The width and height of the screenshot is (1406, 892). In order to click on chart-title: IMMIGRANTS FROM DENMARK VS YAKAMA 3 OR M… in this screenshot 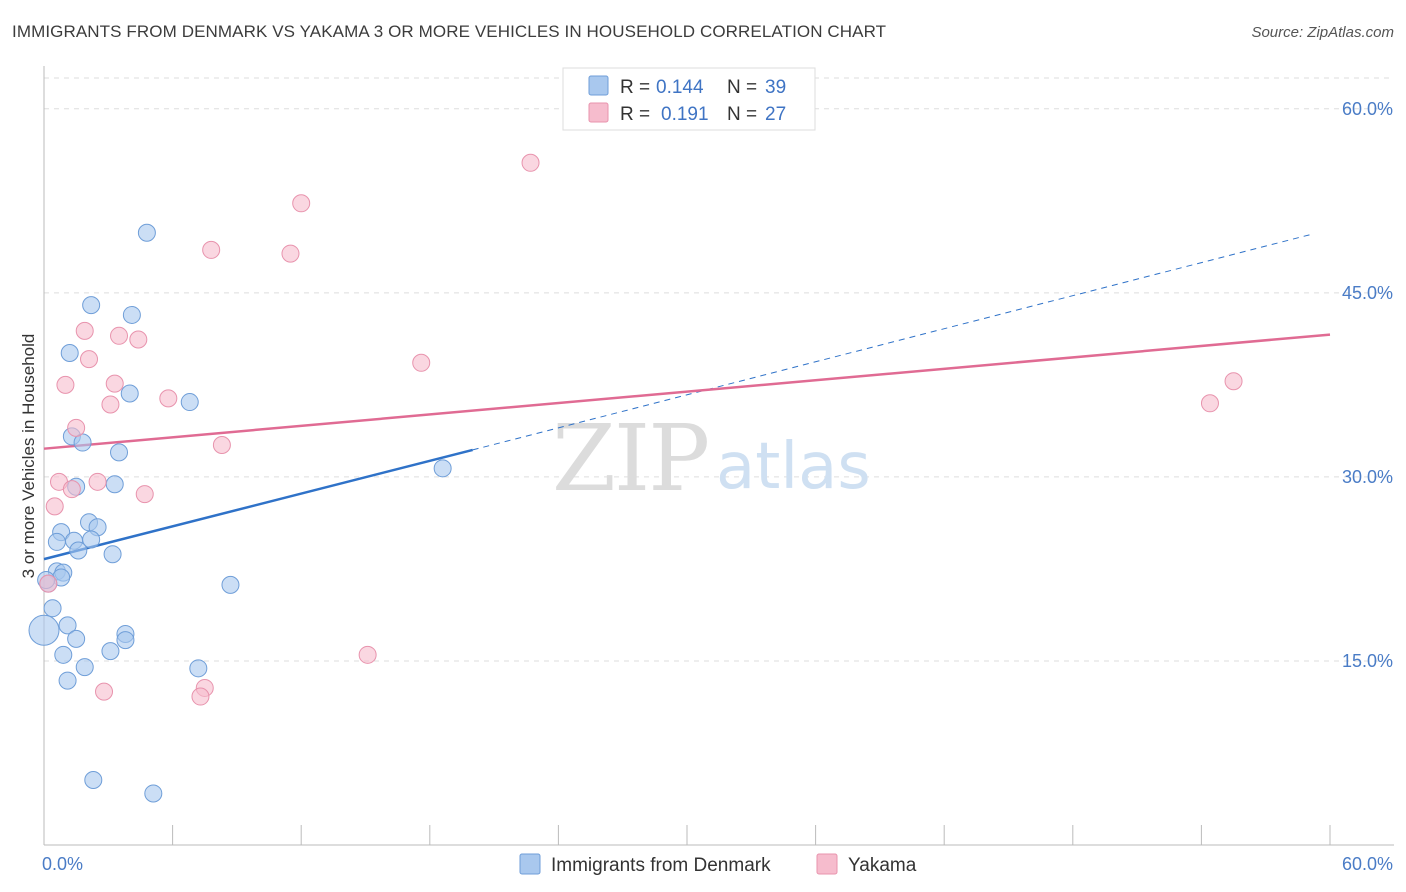, I will do `click(449, 31)`.